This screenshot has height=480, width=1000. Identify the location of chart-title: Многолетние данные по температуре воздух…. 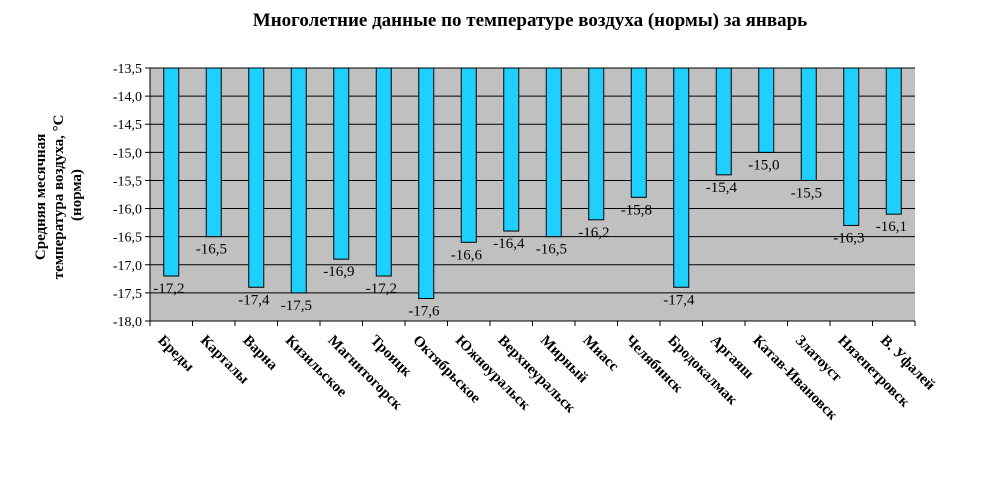
(530, 20).